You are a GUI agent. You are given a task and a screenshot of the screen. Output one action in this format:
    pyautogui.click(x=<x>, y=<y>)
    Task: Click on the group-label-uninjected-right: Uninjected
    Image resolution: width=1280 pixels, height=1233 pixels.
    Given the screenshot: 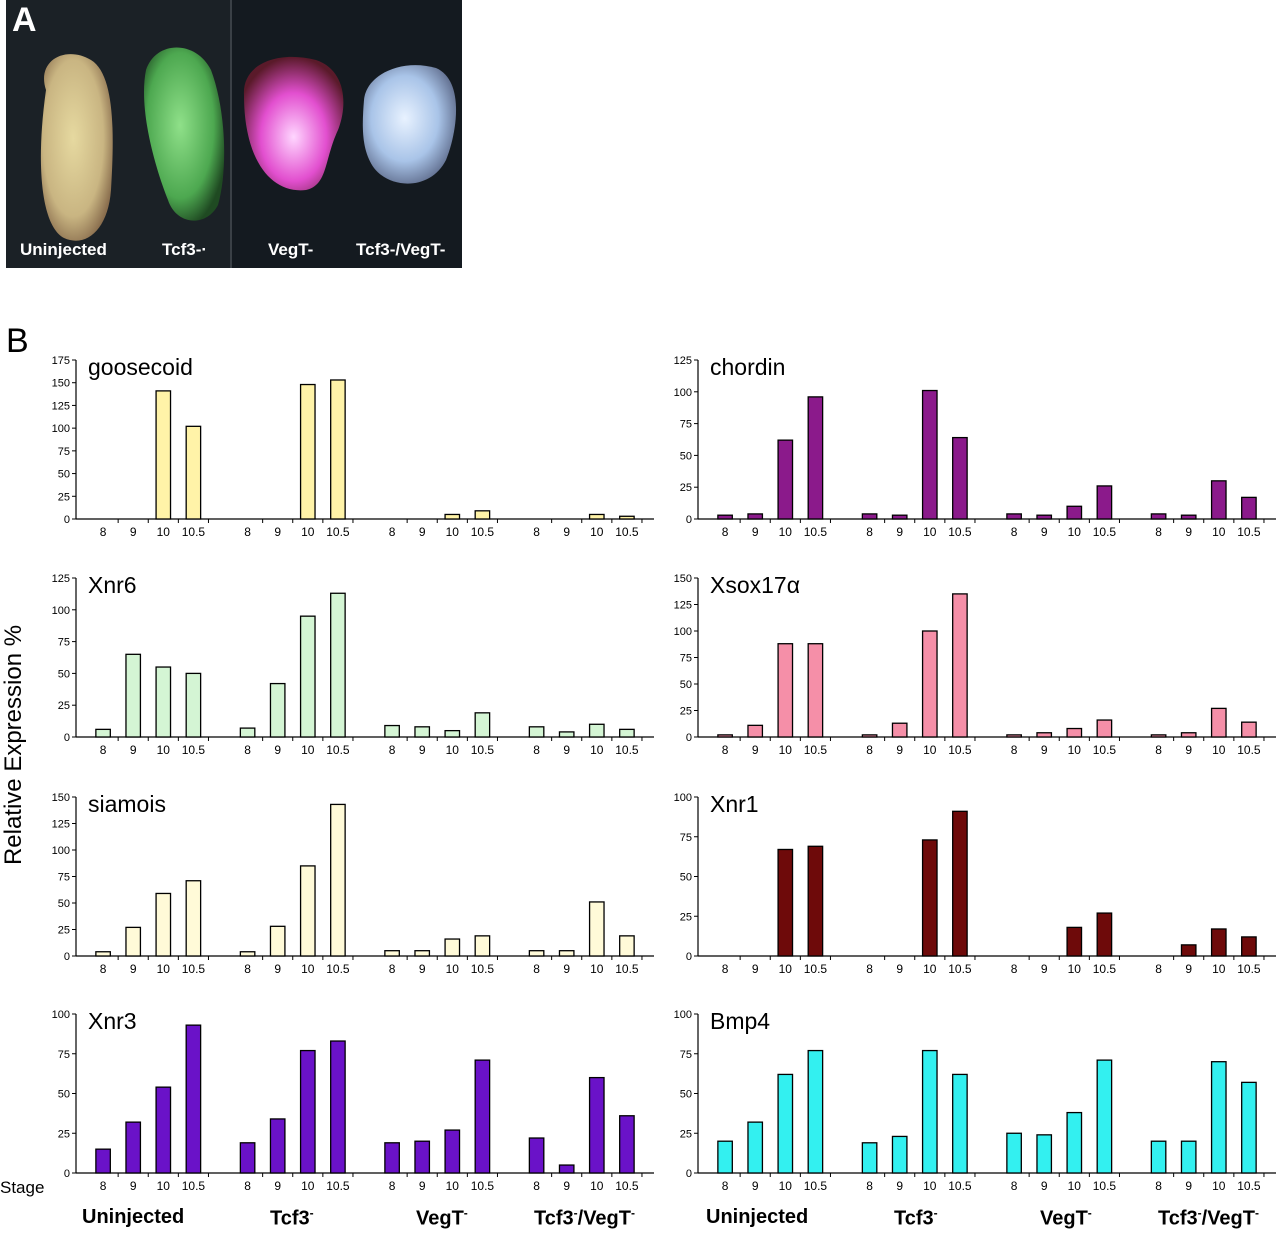 What is the action you would take?
    pyautogui.click(x=757, y=1217)
    